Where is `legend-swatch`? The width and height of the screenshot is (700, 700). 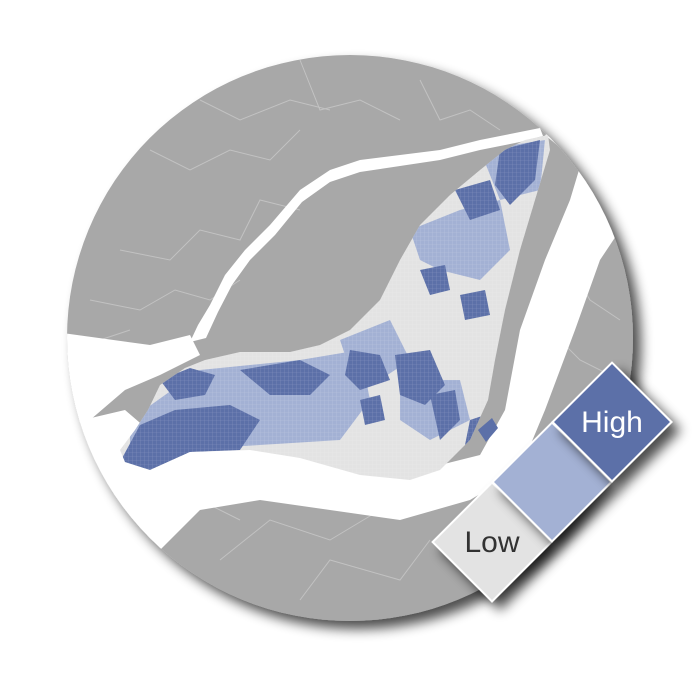
legend-swatch is located at coordinates (612, 422).